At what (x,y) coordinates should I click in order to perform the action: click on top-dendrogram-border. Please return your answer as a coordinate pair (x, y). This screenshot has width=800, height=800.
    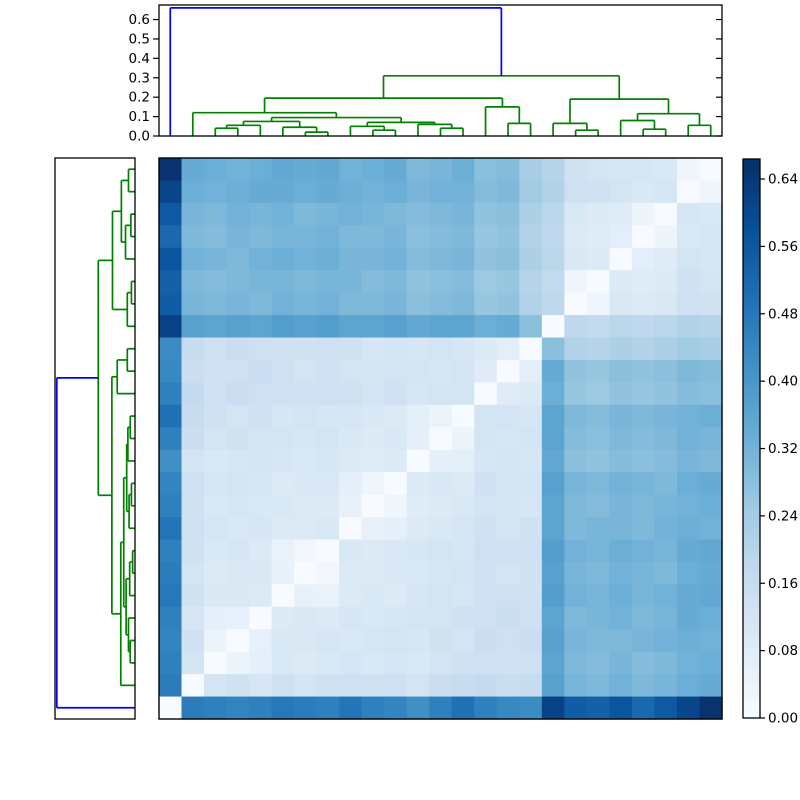
    Looking at the image, I should click on (440, 70).